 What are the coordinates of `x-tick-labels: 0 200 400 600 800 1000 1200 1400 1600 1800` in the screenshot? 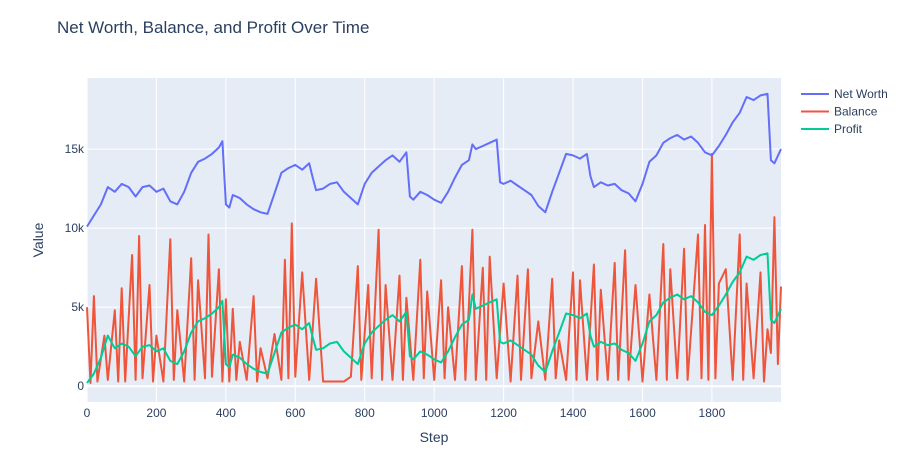 It's located at (405, 413).